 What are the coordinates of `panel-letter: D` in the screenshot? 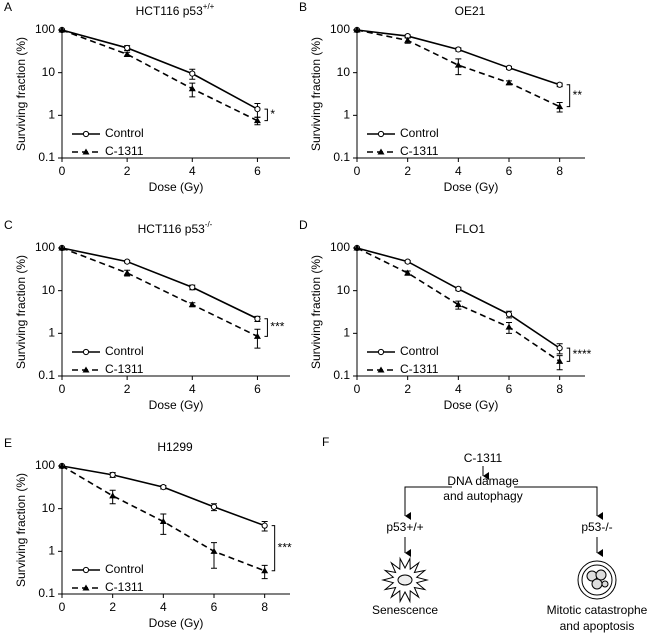 It's located at (303, 225).